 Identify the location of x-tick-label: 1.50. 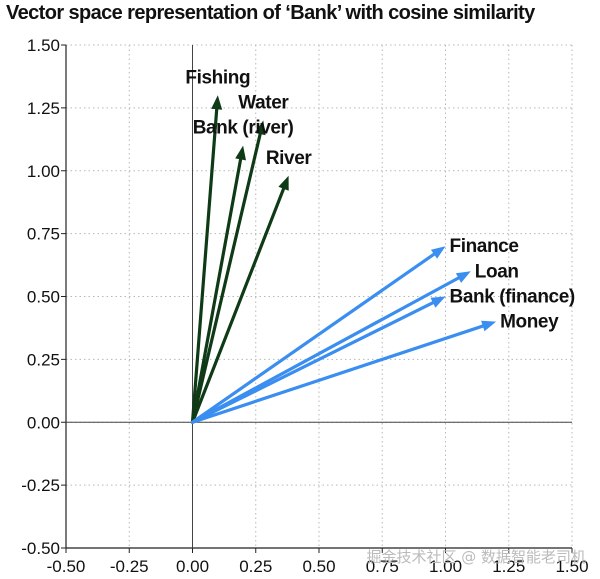
(571, 566).